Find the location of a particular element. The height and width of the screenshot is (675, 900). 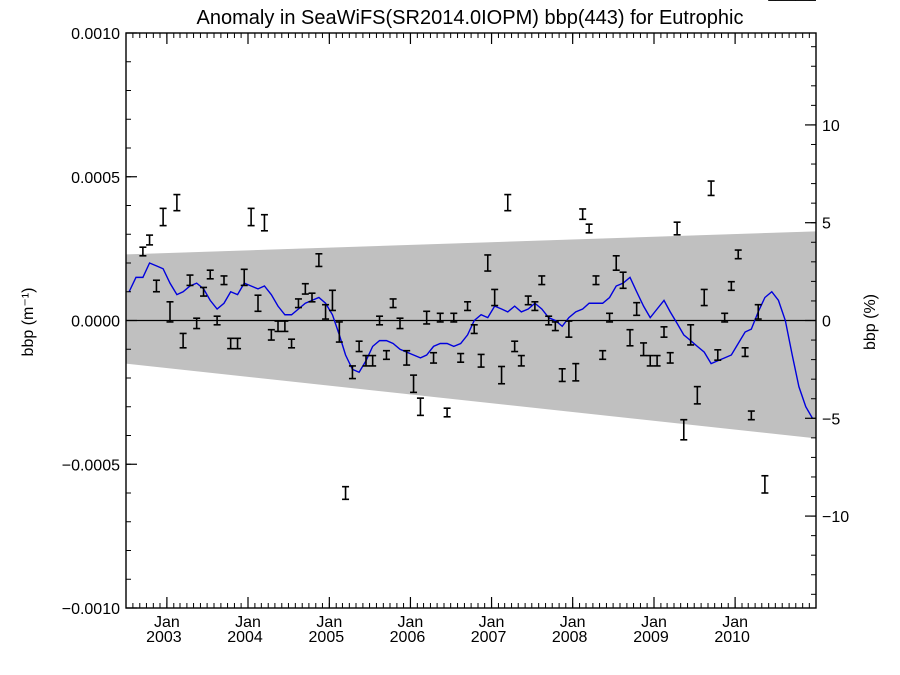

y-right-tick-label: 0 is located at coordinates (826, 322).